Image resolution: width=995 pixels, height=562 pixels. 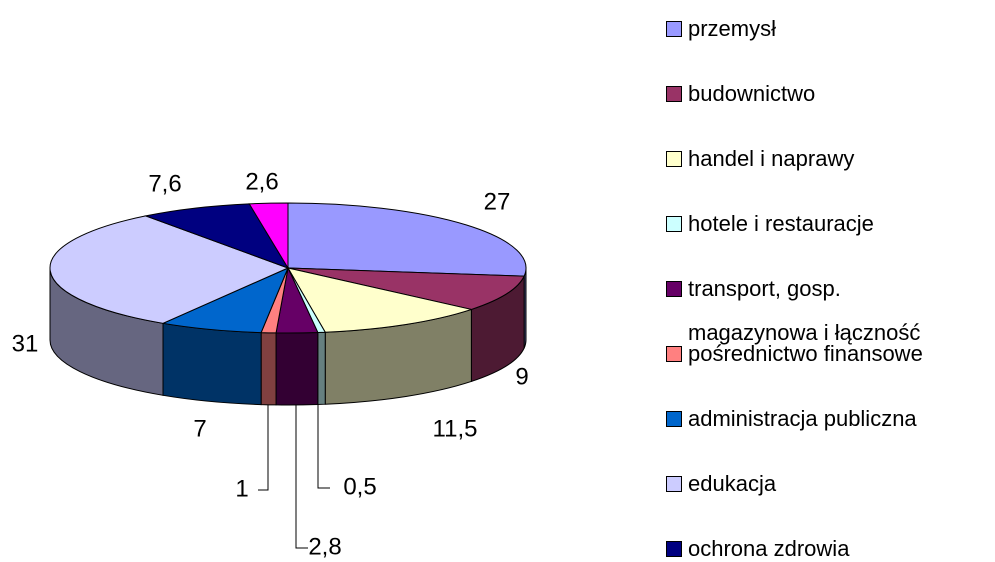 I want to click on legend-label: przemysł, so click(x=732, y=28).